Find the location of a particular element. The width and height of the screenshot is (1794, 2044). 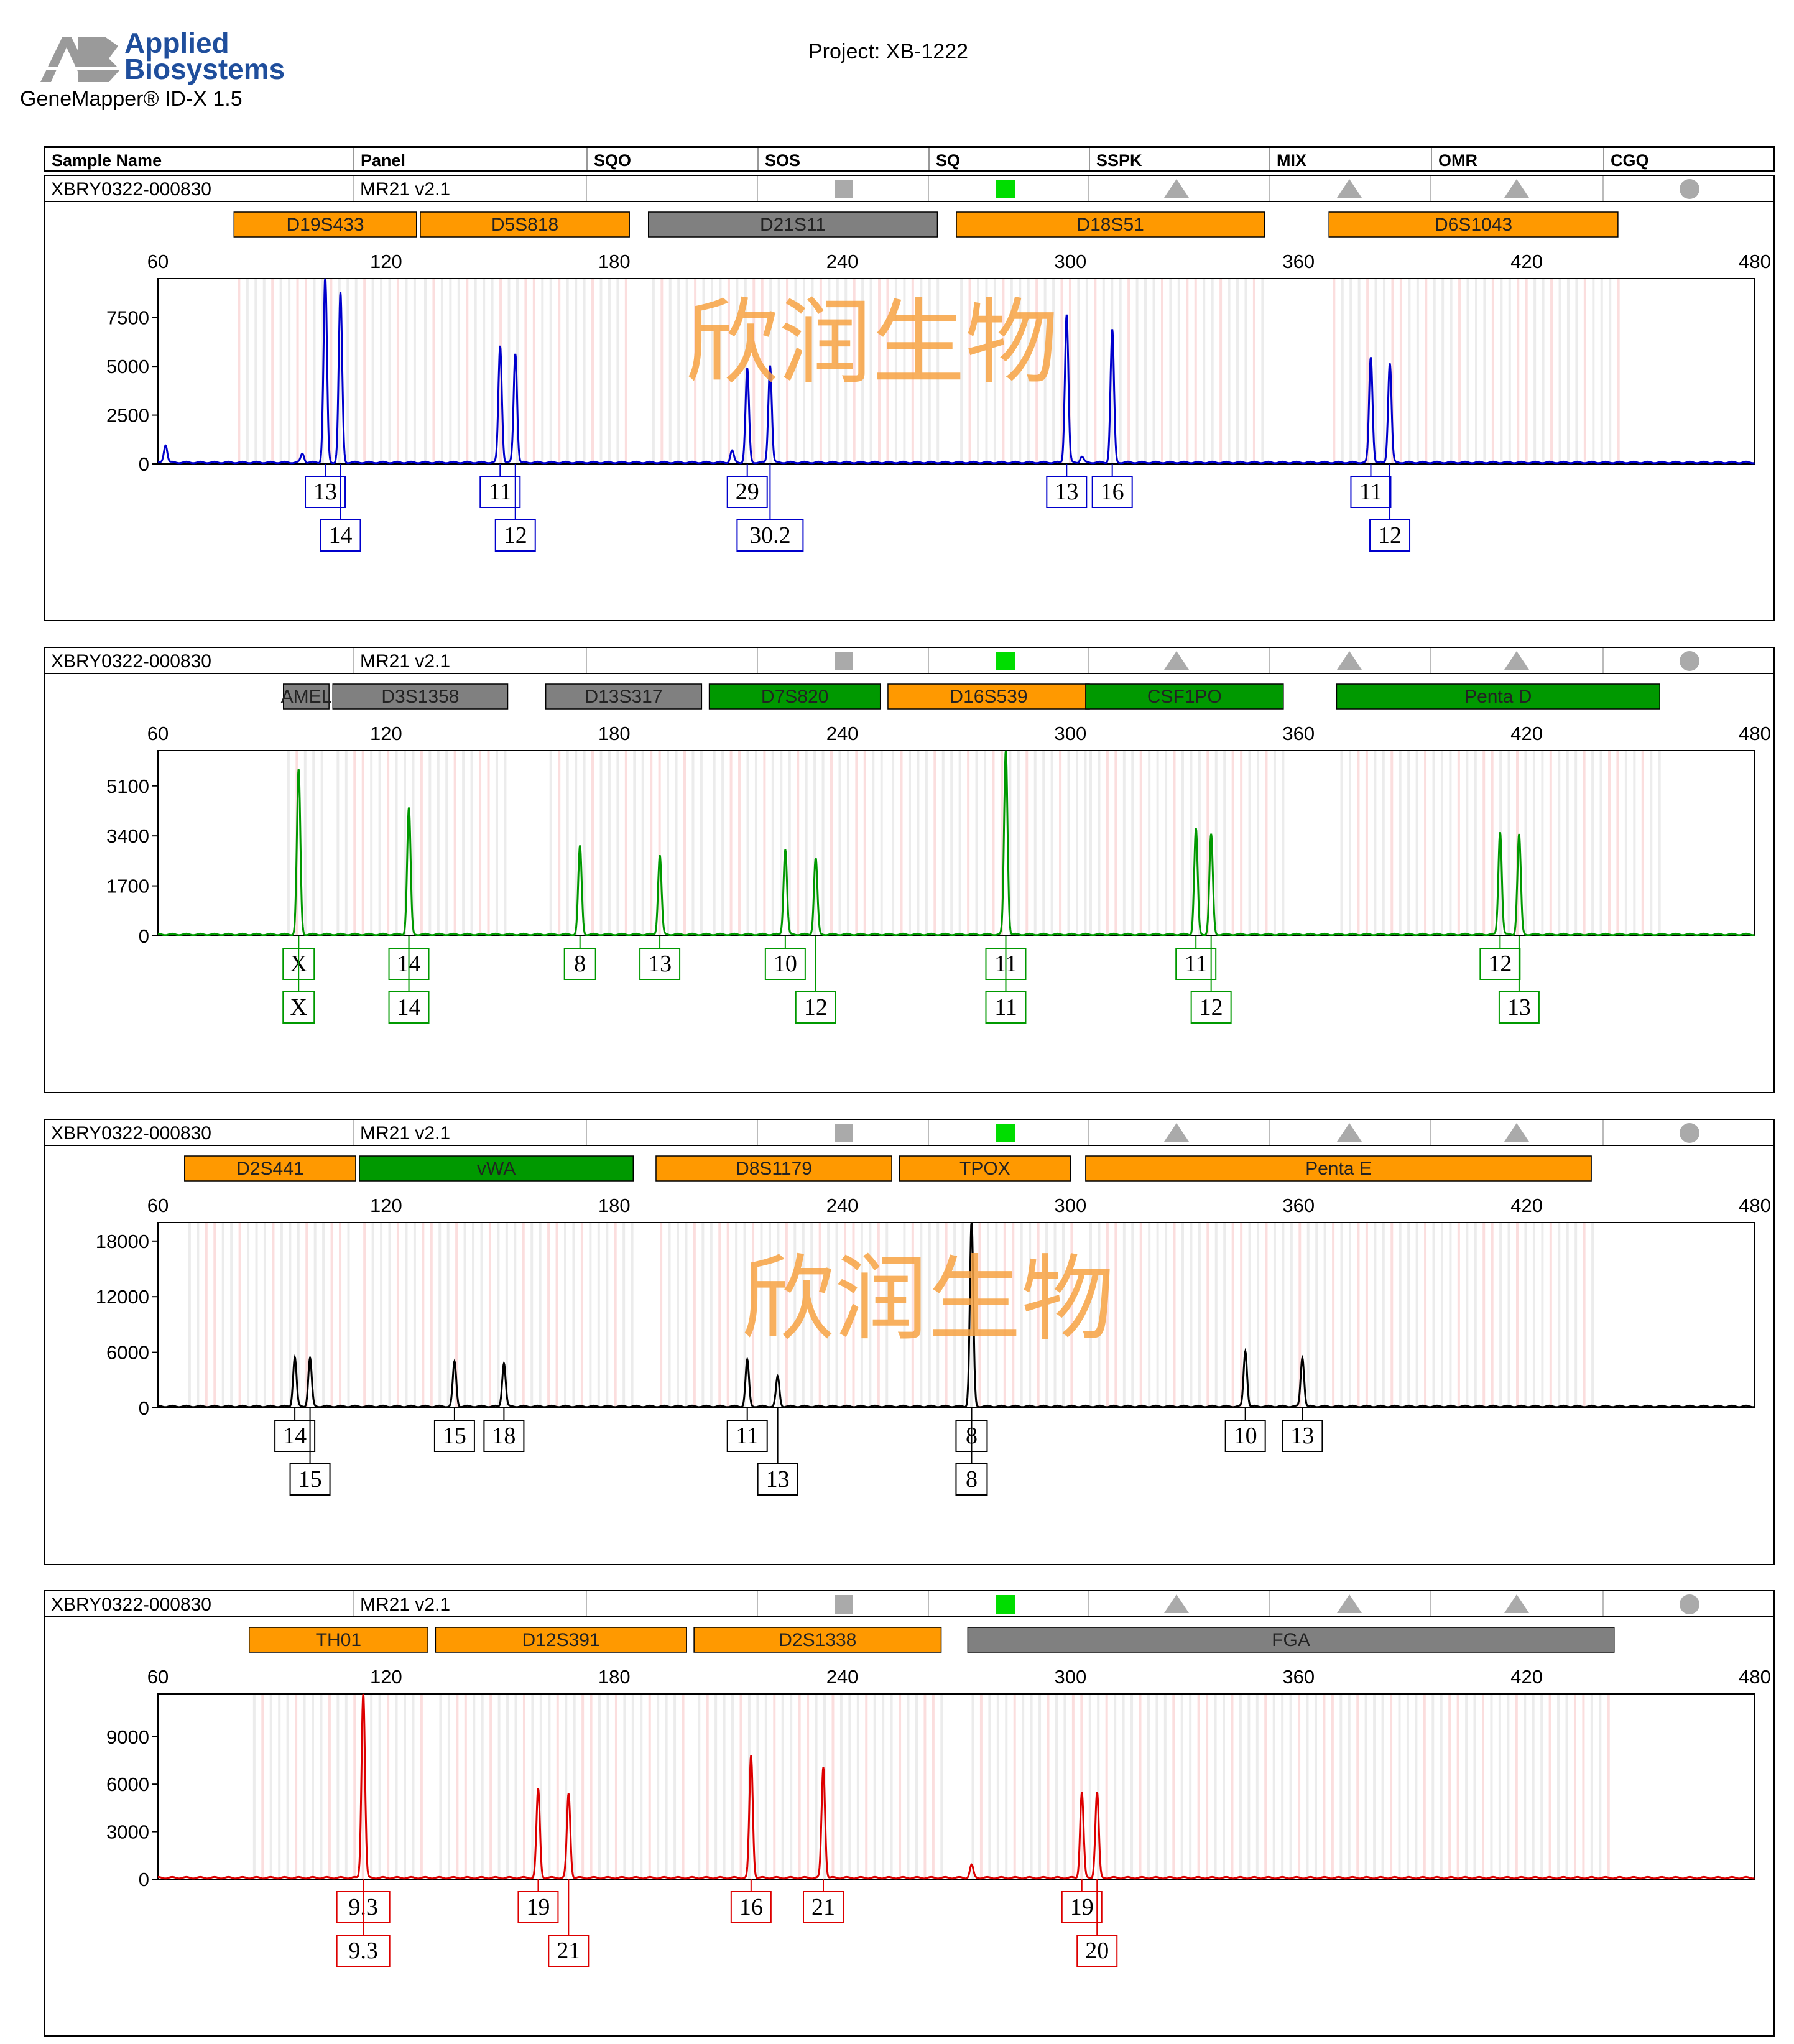

x-tick-label: 60 is located at coordinates (158, 1205).